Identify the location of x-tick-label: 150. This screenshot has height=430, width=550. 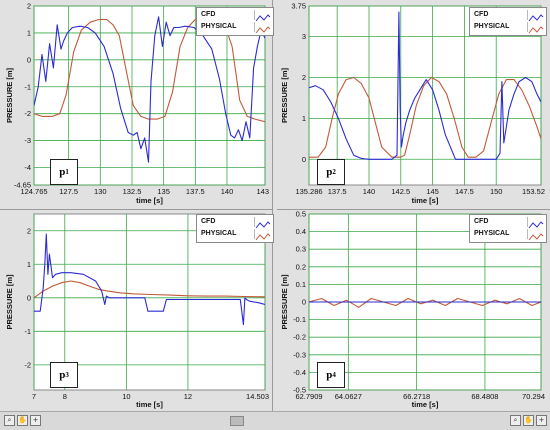
(496, 191).